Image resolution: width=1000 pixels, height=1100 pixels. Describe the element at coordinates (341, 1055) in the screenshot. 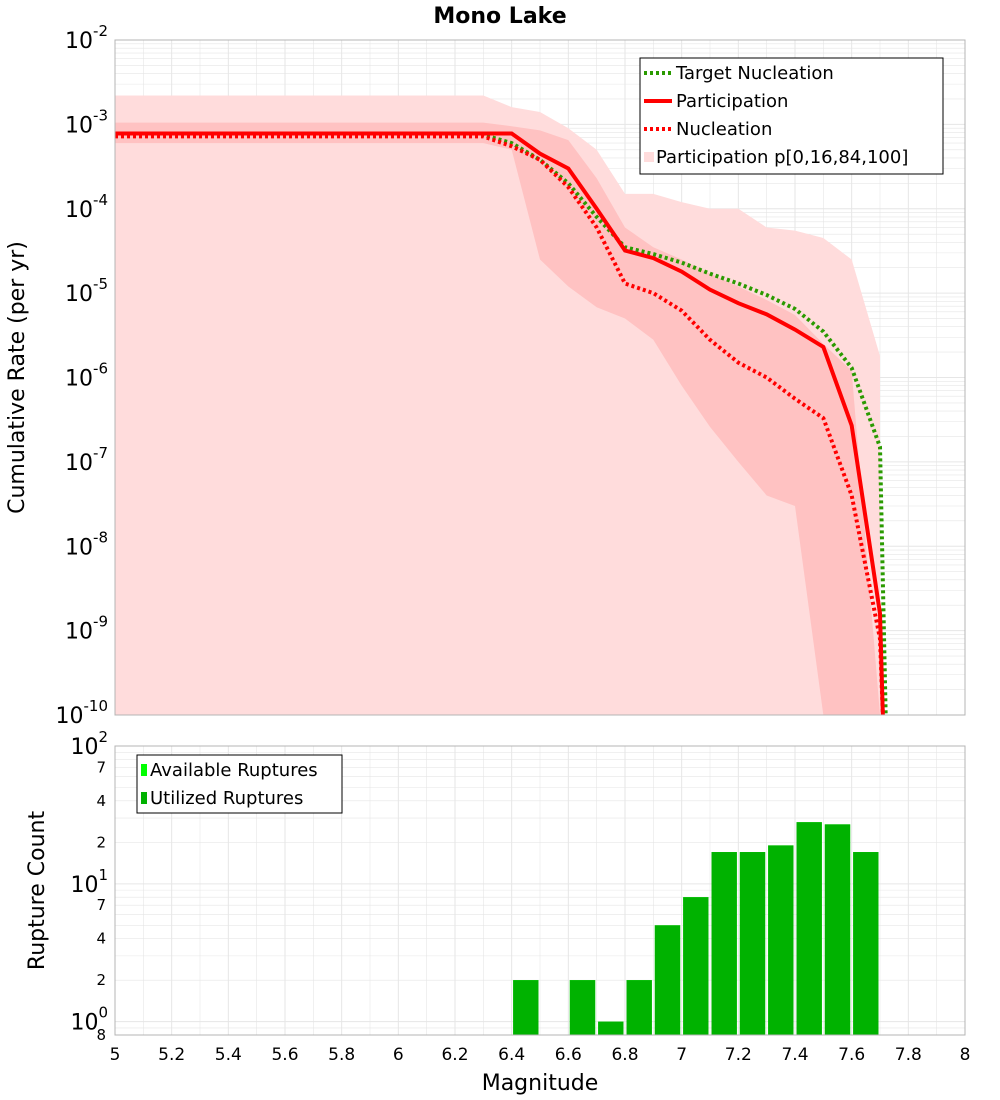

I see `x-tick-label: 5.8` at that location.